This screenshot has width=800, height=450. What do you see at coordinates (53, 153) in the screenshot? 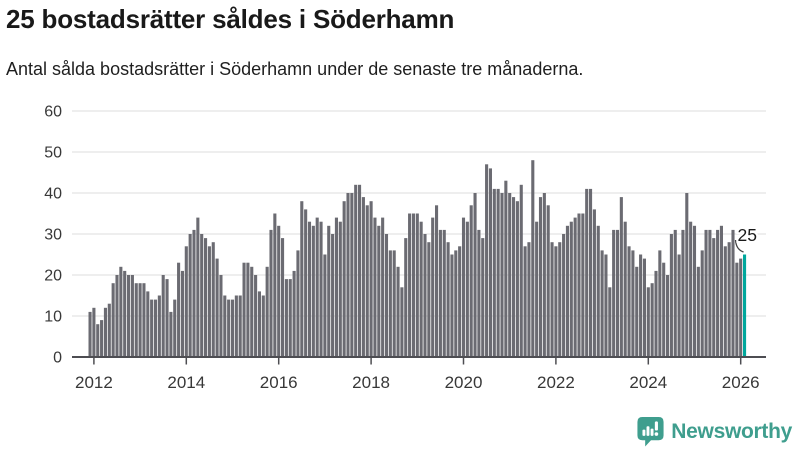
I see `y-tick-label: 50` at bounding box center [53, 153].